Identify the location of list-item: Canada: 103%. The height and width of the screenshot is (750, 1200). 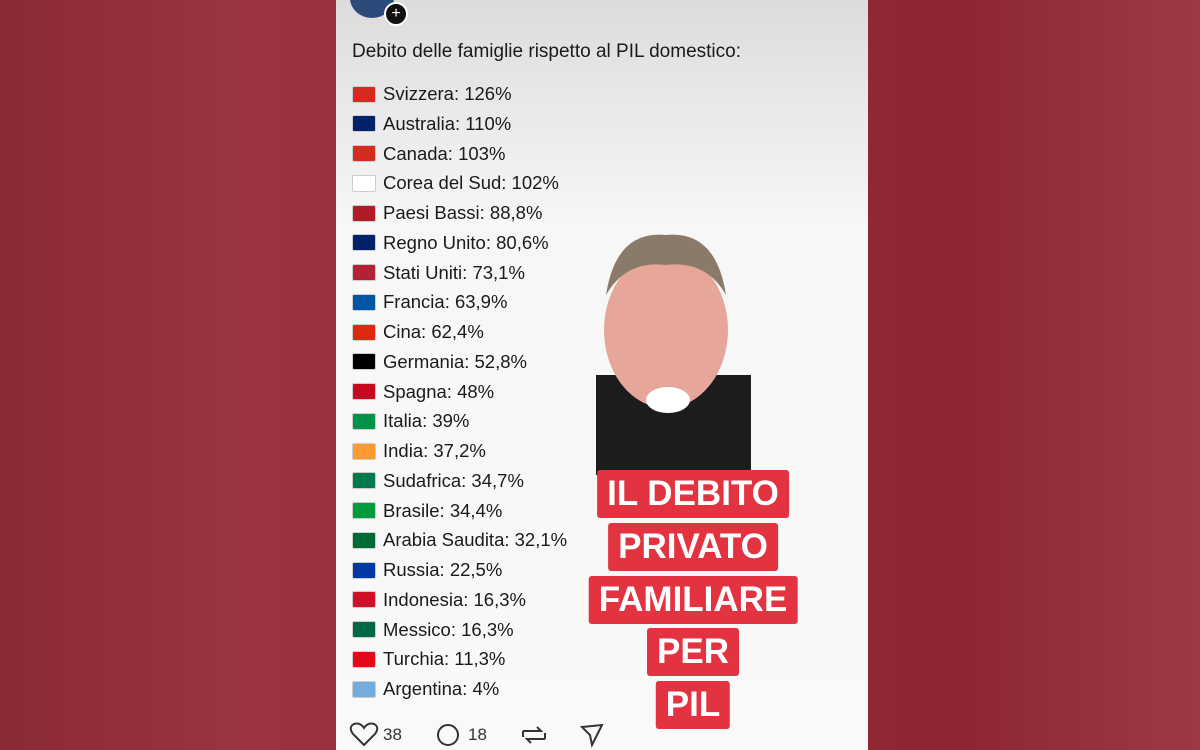
(428, 154).